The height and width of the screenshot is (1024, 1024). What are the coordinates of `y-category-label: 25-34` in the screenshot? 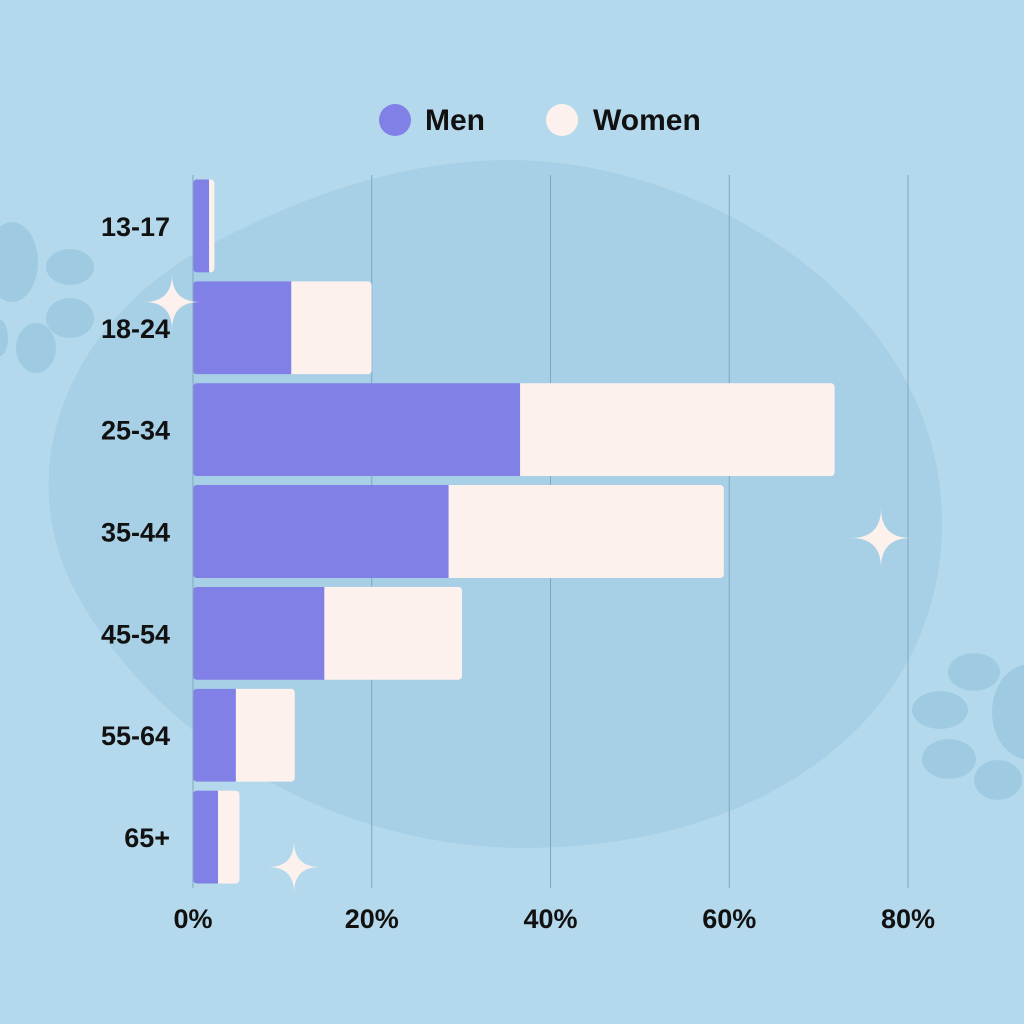 It's located at (135, 431).